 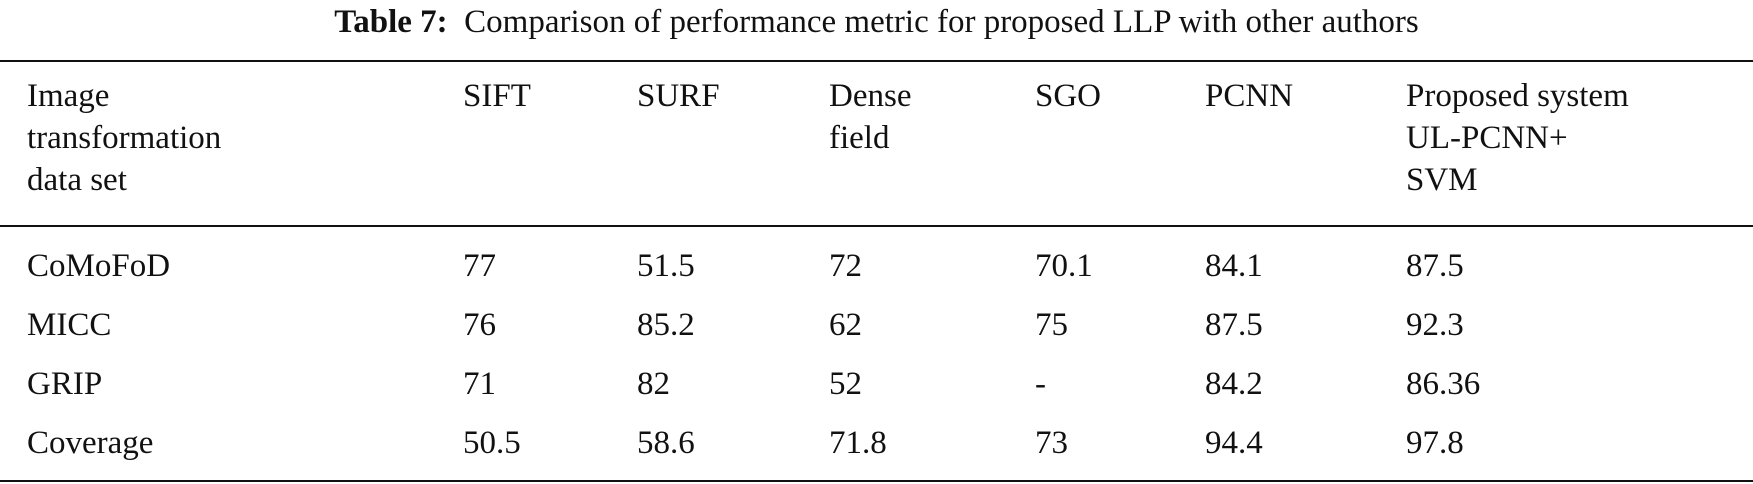 What do you see at coordinates (876, 481) in the screenshot?
I see `table-bottom-rule` at bounding box center [876, 481].